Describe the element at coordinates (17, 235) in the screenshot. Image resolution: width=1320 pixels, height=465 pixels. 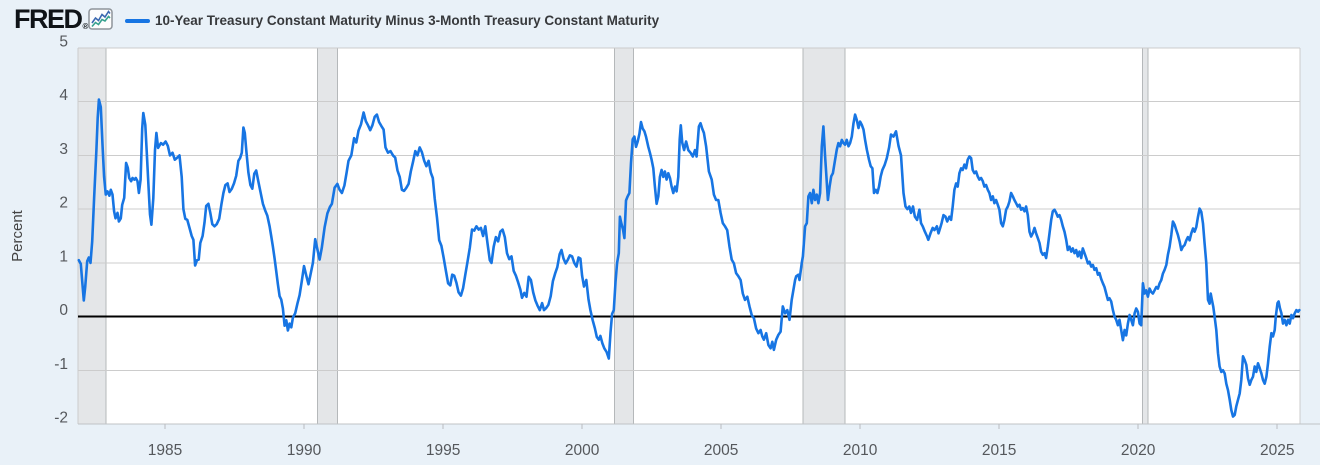
I see `y-axis-title: Percent` at that location.